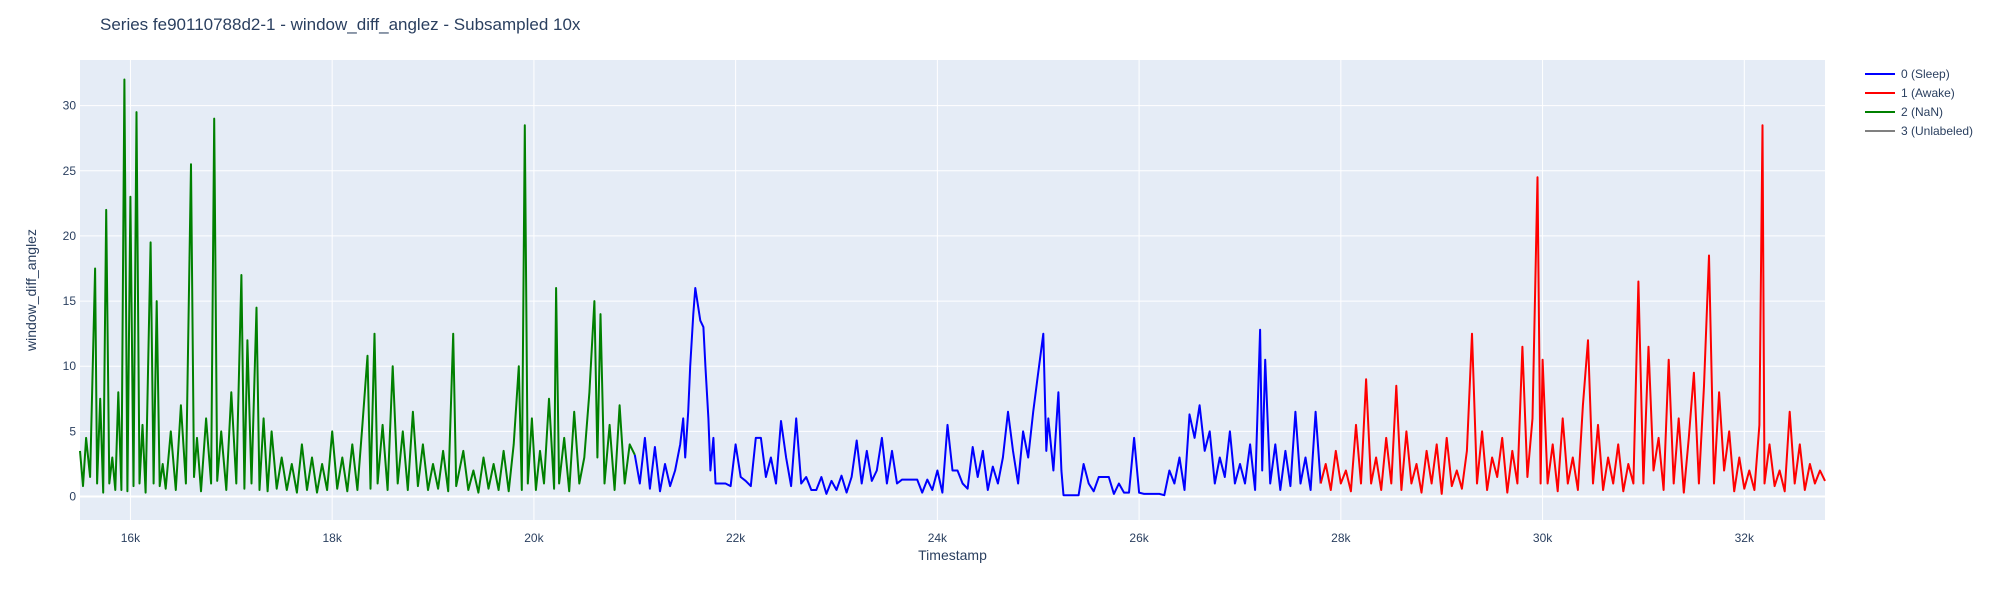  What do you see at coordinates (977, 392) in the screenshot?
I see `series-line` at bounding box center [977, 392].